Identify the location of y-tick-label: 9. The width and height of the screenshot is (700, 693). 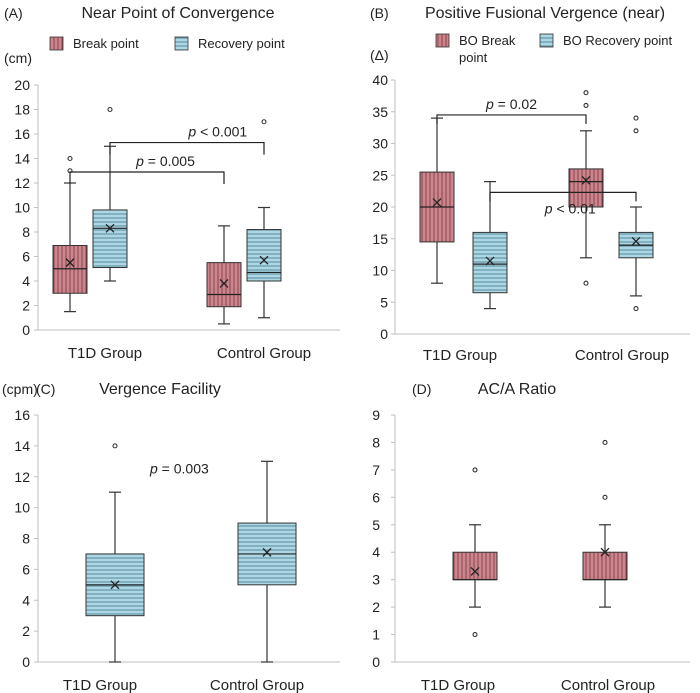
(376, 415).